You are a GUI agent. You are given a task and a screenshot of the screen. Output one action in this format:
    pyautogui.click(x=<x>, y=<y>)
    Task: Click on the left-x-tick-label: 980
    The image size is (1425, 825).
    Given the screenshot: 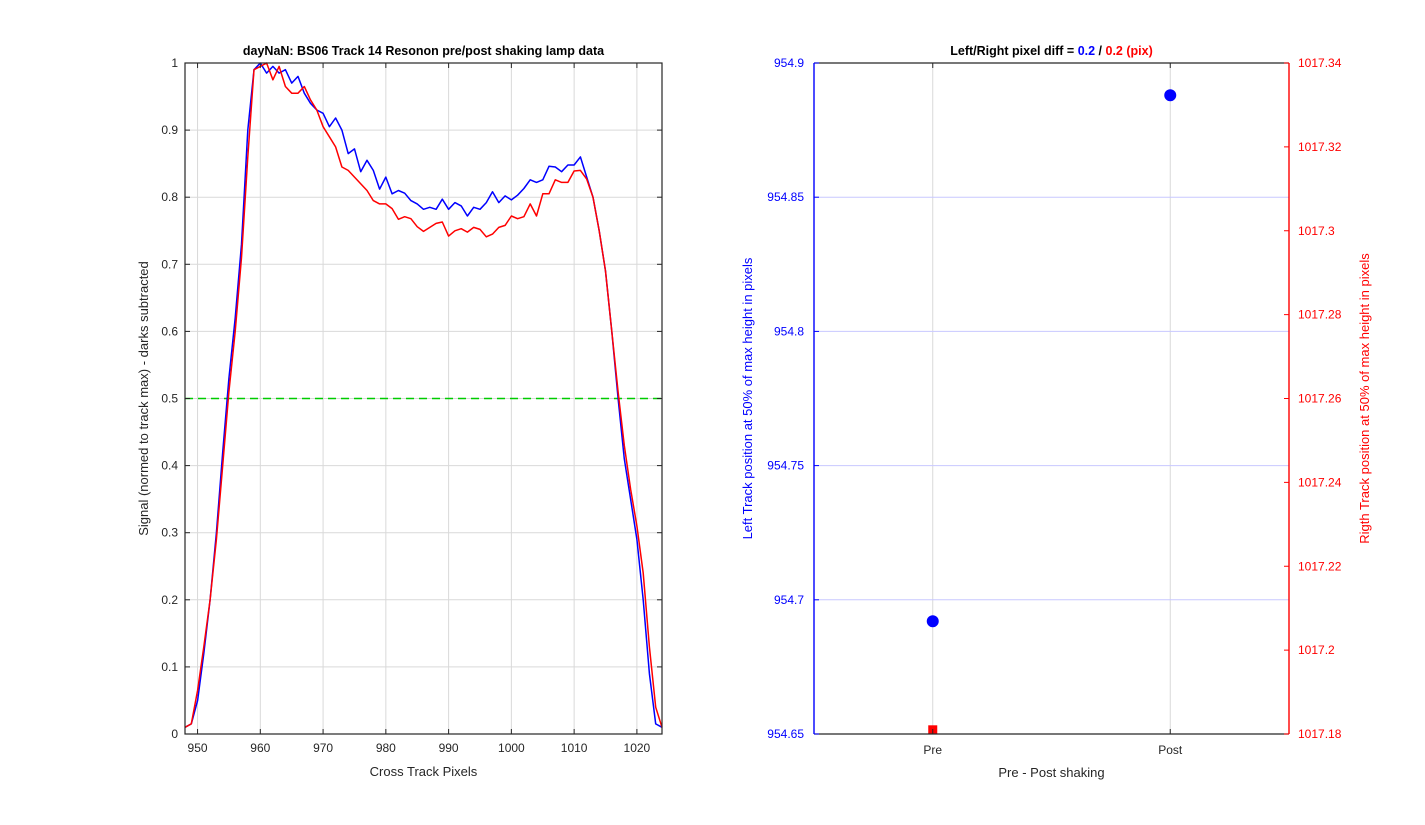 What is the action you would take?
    pyautogui.click(x=386, y=748)
    